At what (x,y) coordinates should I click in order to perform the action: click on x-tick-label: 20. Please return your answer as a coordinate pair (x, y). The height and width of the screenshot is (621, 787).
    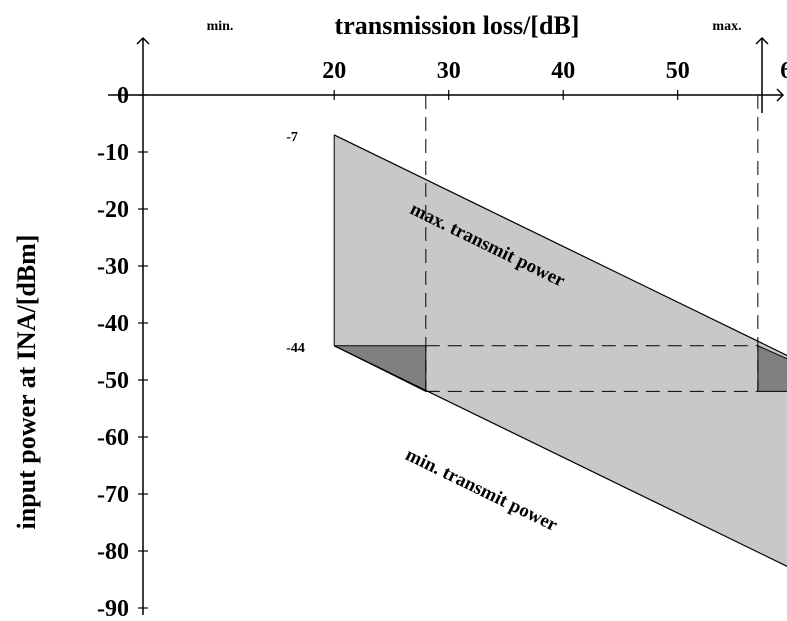
    Looking at the image, I should click on (334, 71).